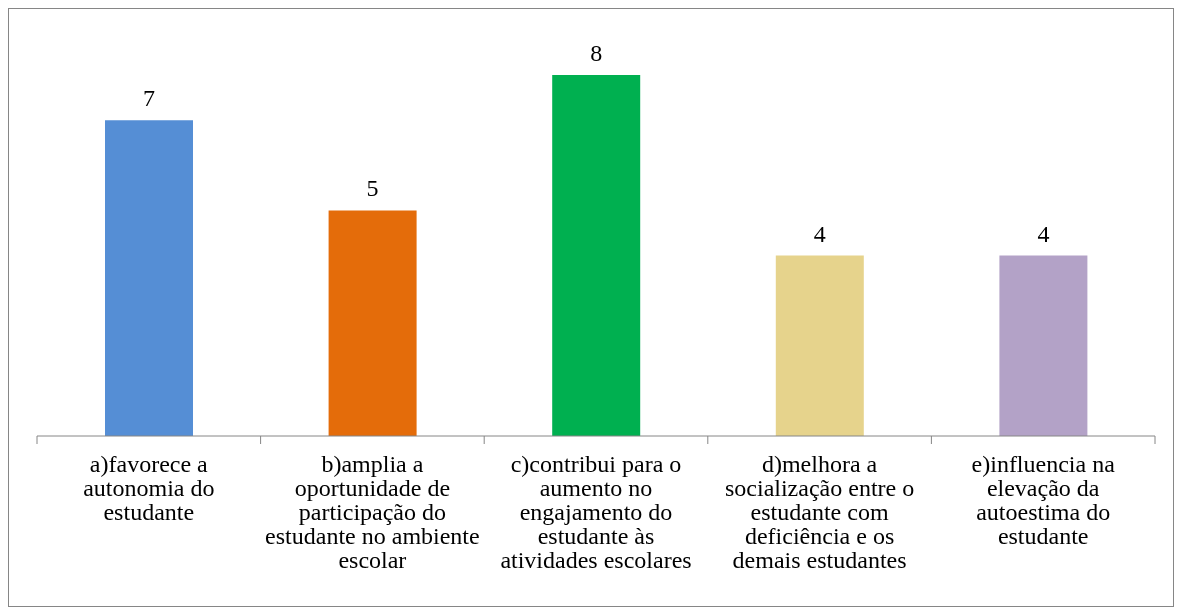 This screenshot has width=1182, height=615. What do you see at coordinates (819, 512) in the screenshot?
I see `x-tick-label: d)melhora a socialização entre o estudante com deficiência e os demais estudantes` at bounding box center [819, 512].